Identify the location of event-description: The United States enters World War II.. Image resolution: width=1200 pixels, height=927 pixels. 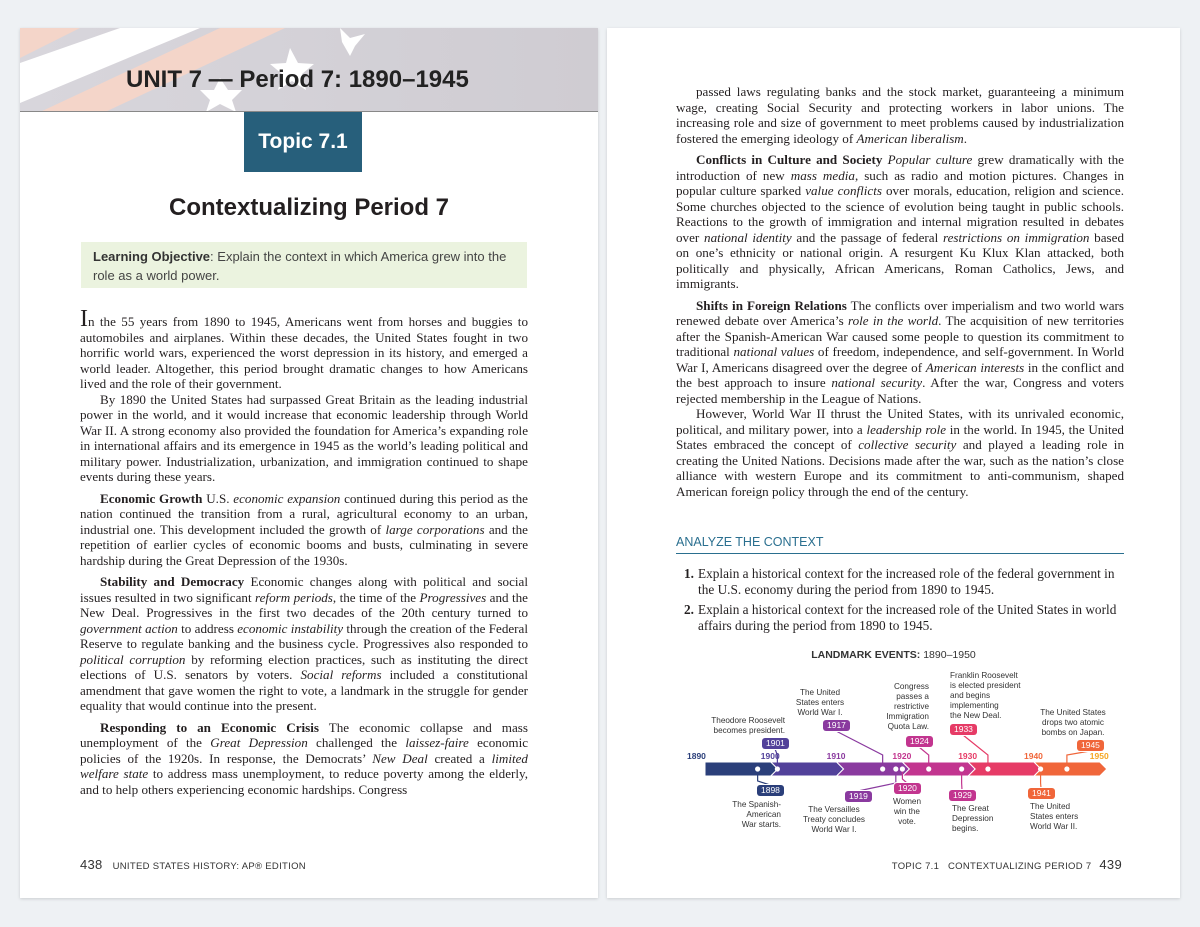
(1054, 816).